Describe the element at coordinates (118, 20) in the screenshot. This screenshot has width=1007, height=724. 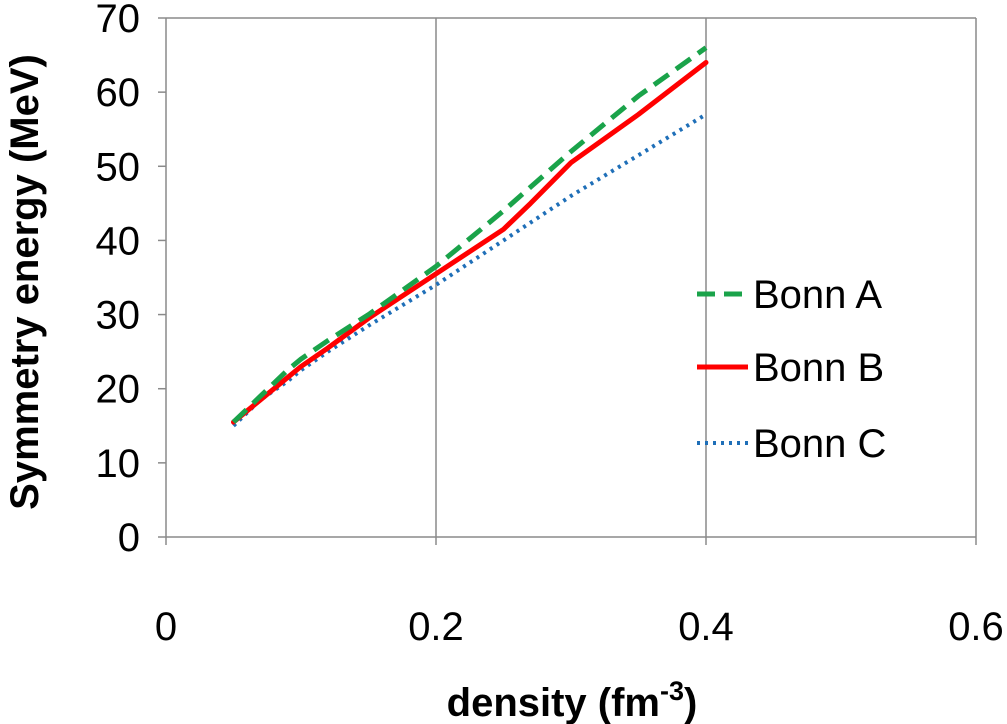
I see `y-tick-label: 70` at that location.